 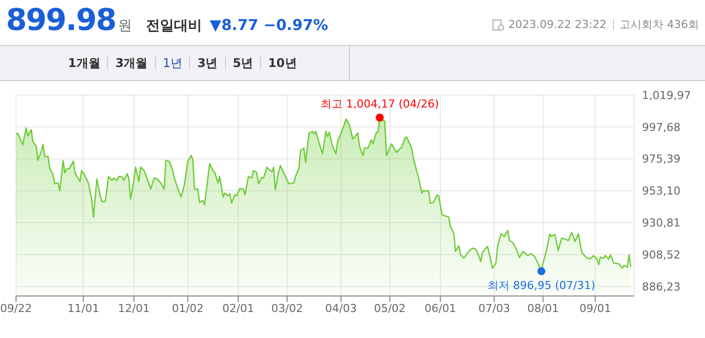 I want to click on x-tick-label: 08/01, so click(x=543, y=308).